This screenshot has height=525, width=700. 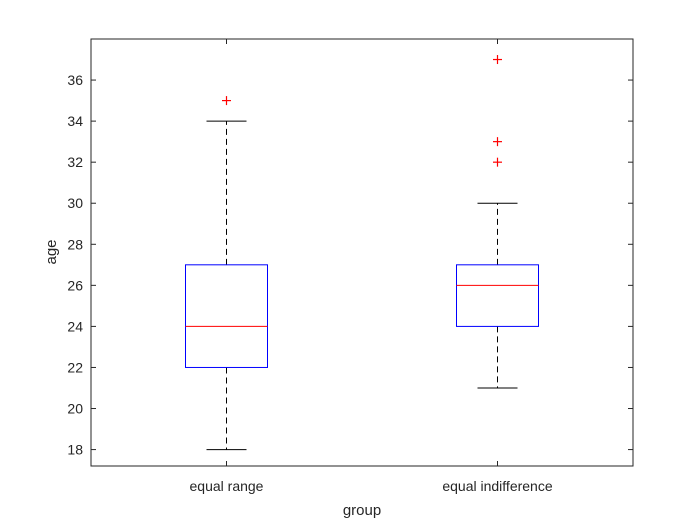 I want to click on y-tick-label: 26, so click(x=75, y=285).